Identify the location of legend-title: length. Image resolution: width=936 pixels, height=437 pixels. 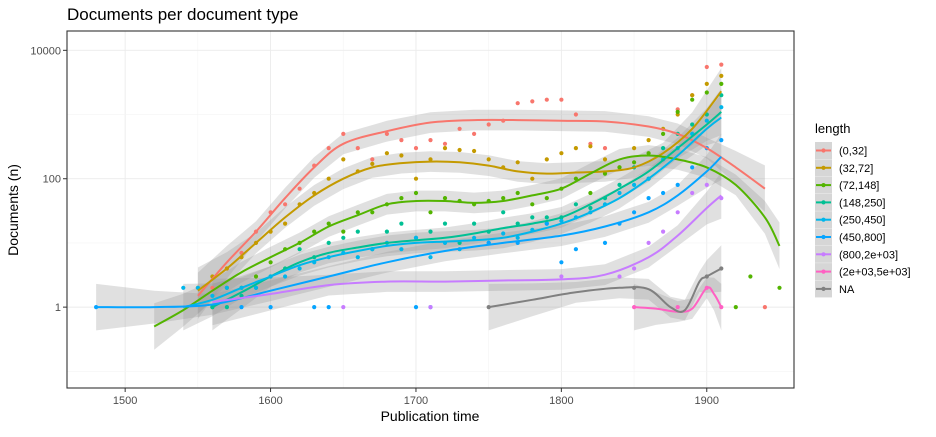
(832, 128).